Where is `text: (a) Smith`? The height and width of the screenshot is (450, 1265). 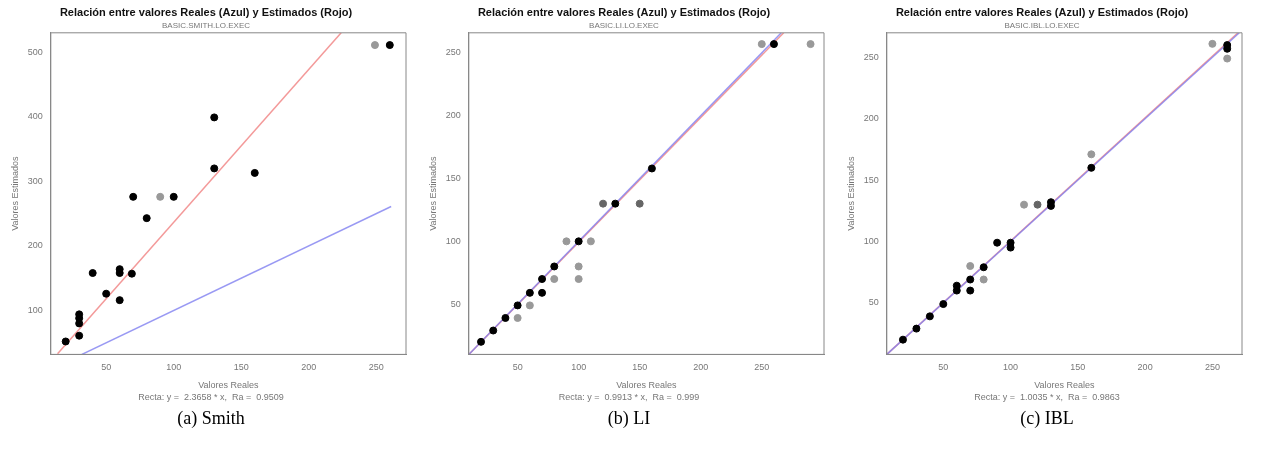 text: (a) Smith is located at coordinates (211, 418).